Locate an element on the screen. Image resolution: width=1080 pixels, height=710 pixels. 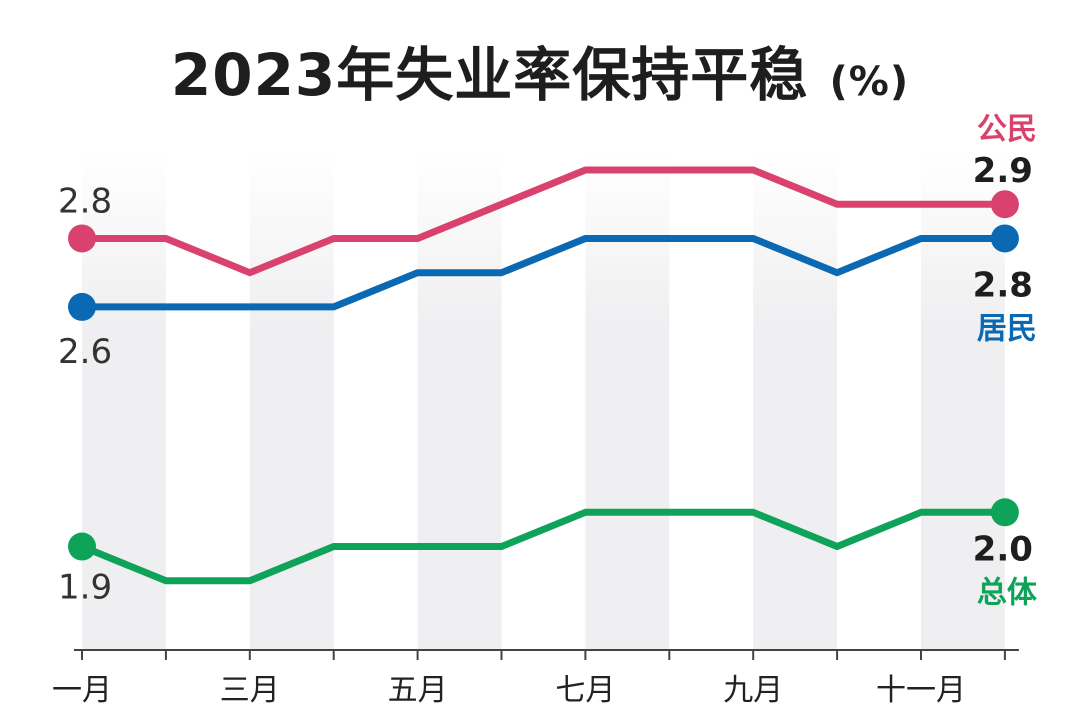
series-start-label: 1.9 is located at coordinates (85, 588).